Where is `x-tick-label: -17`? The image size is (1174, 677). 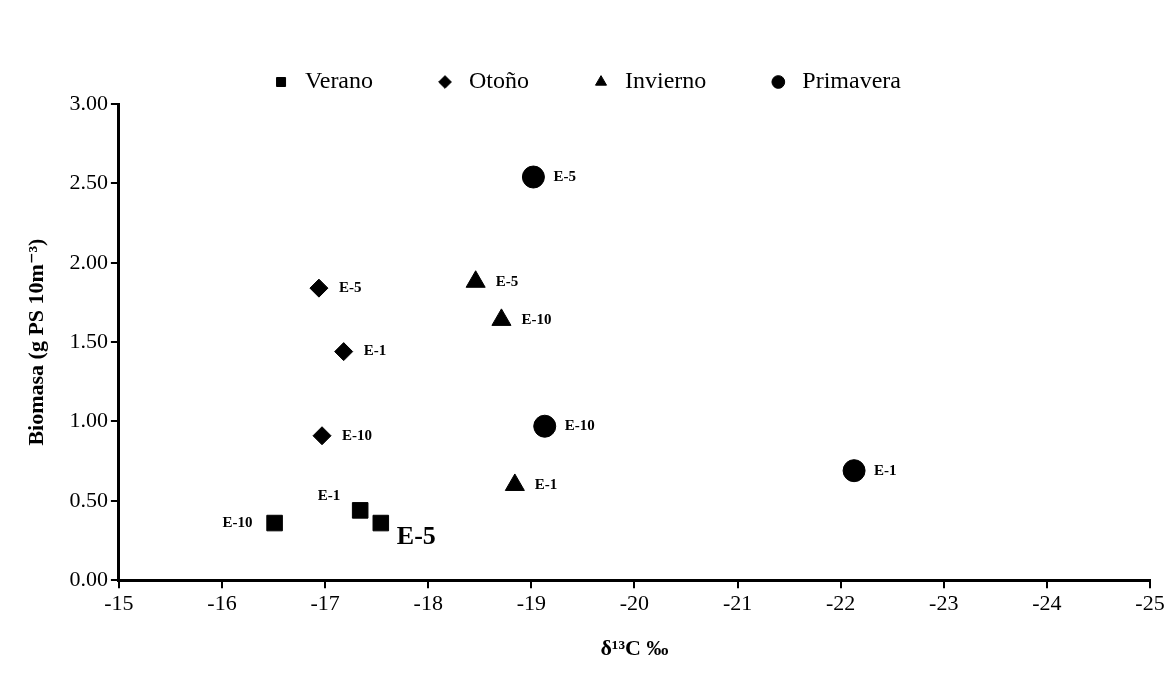
x-tick-label: -17 is located at coordinates (325, 603).